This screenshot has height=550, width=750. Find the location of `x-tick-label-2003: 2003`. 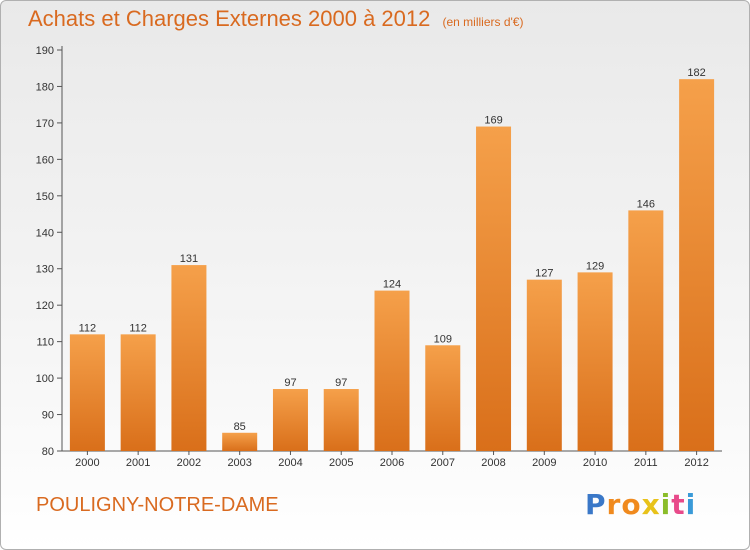

x-tick-label-2003: 2003 is located at coordinates (239, 463).